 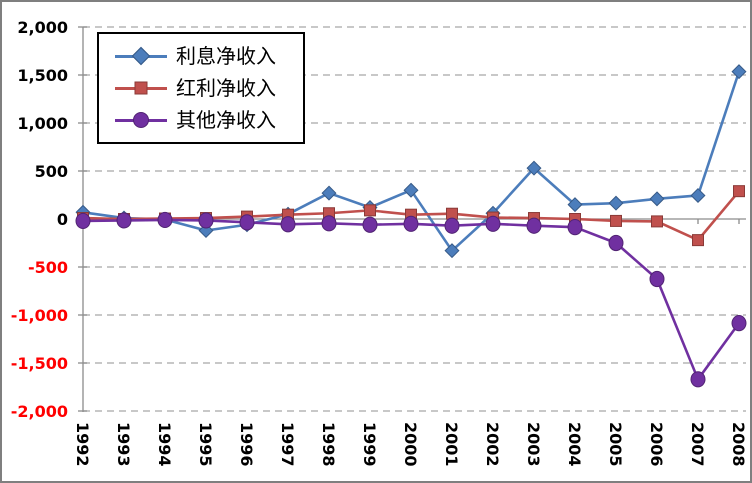 What do you see at coordinates (51, 171) in the screenshot?
I see `y-axis-label: 500` at bounding box center [51, 171].